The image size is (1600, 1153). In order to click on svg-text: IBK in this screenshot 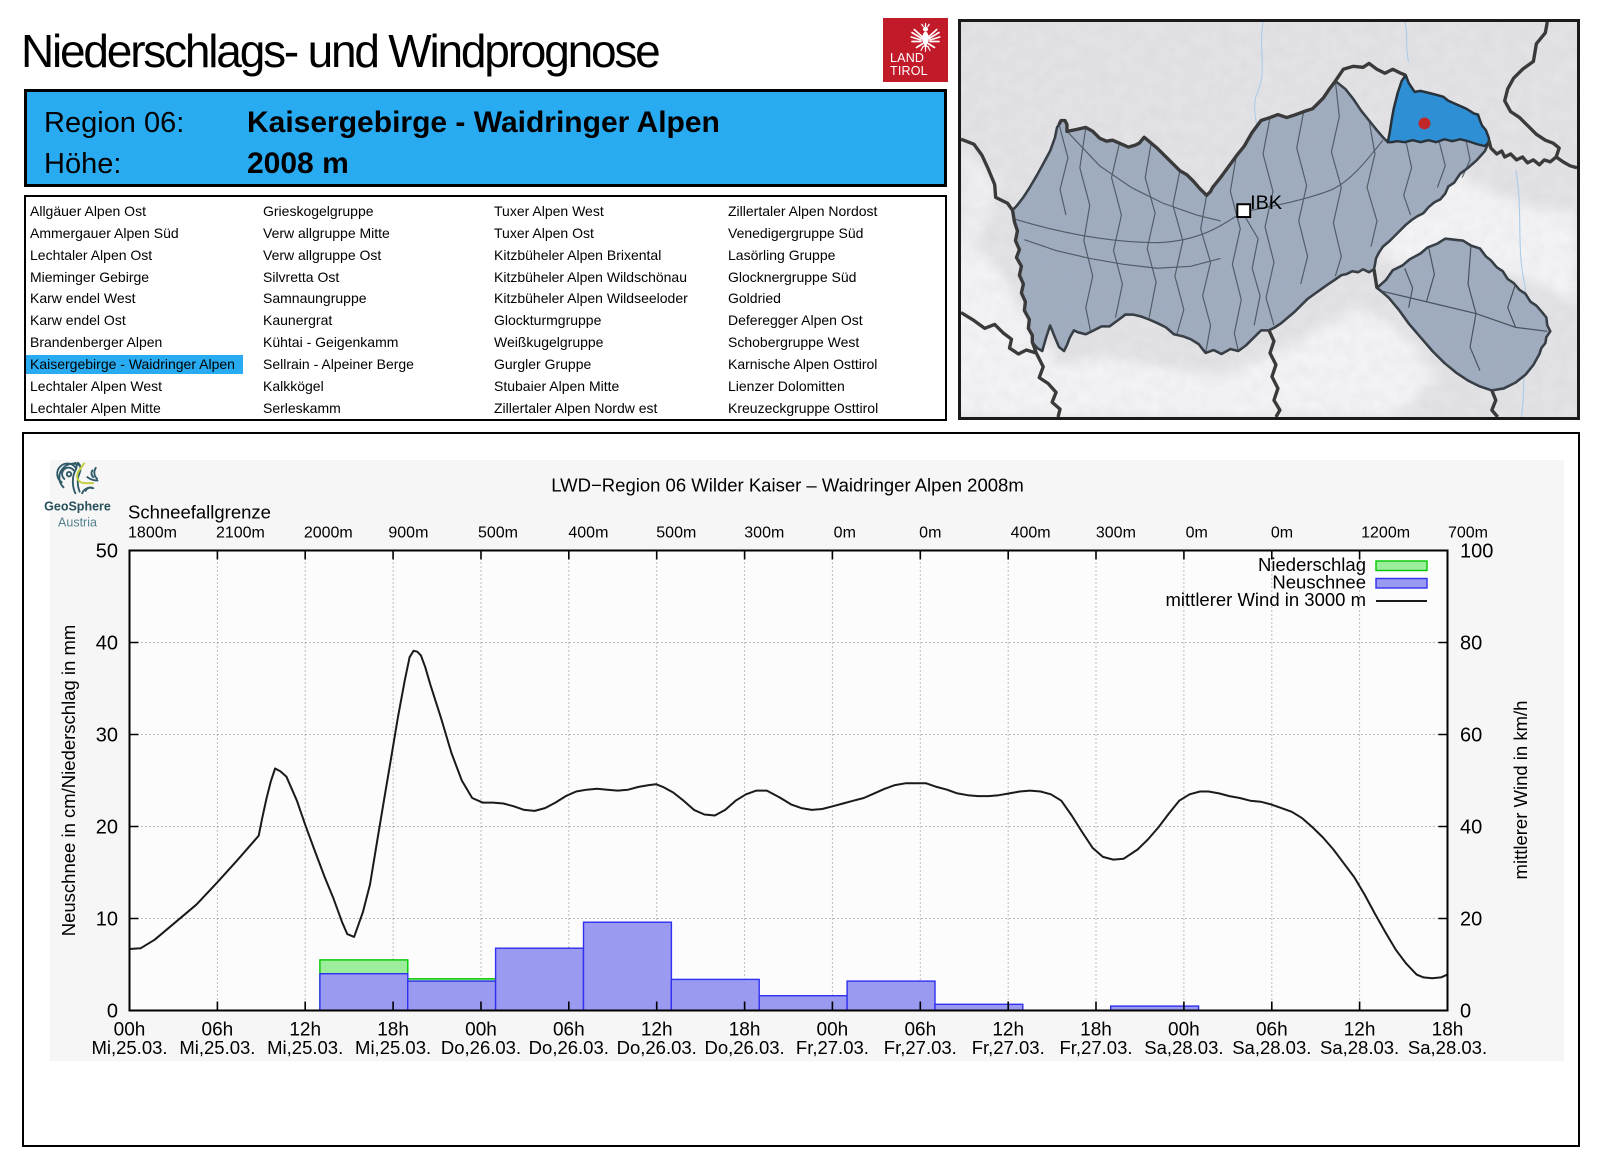, I will do `click(1266, 203)`.